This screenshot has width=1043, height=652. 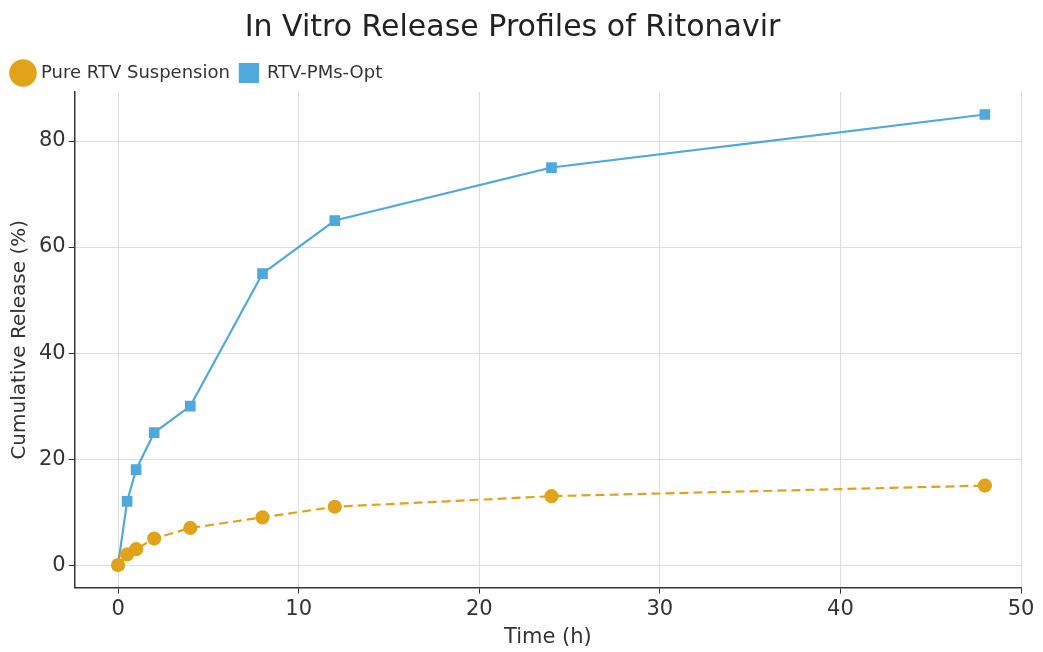 I want to click on y-tick-label: 20, so click(x=52, y=457).